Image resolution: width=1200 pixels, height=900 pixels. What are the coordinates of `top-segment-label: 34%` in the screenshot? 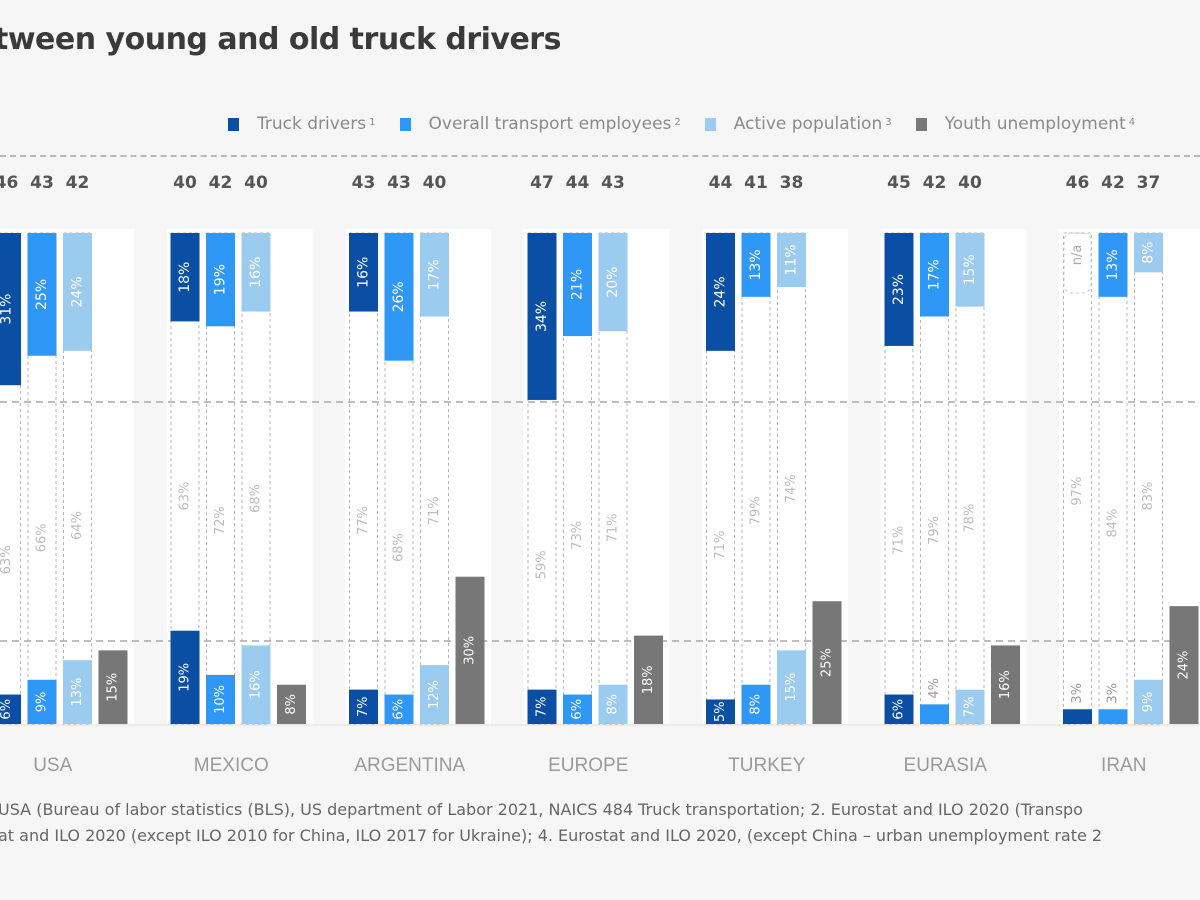 It's located at (542, 316).